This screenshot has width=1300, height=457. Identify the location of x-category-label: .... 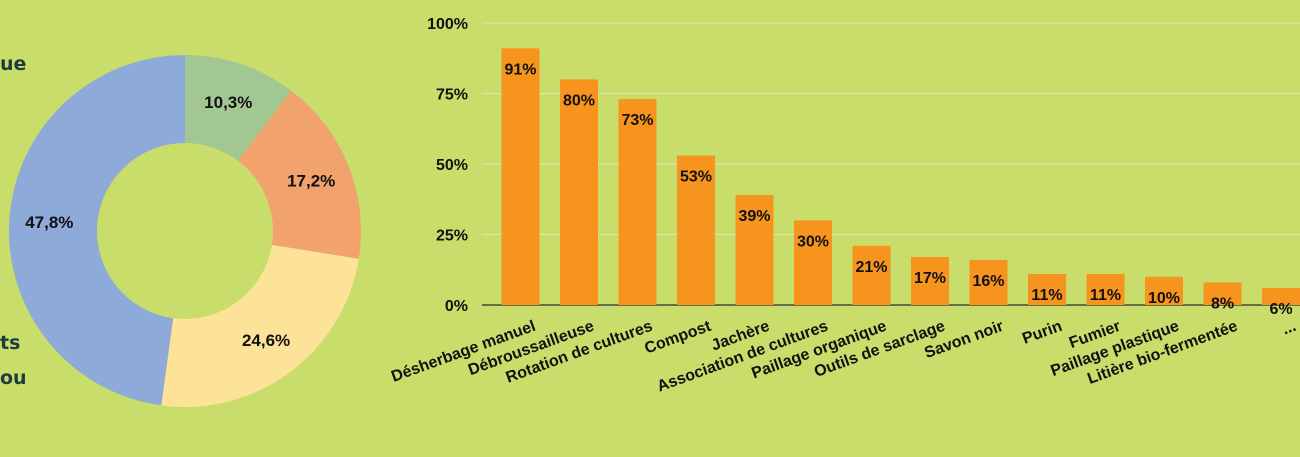
(1289, 328).